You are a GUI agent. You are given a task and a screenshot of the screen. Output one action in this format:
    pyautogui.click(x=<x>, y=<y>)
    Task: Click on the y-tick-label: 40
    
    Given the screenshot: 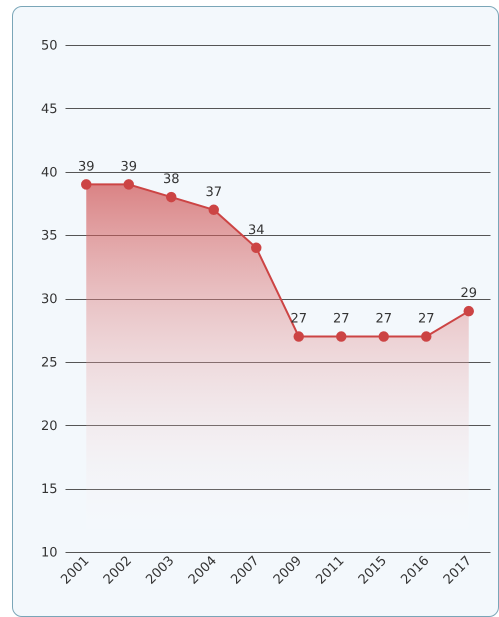 What is the action you would take?
    pyautogui.click(x=49, y=172)
    